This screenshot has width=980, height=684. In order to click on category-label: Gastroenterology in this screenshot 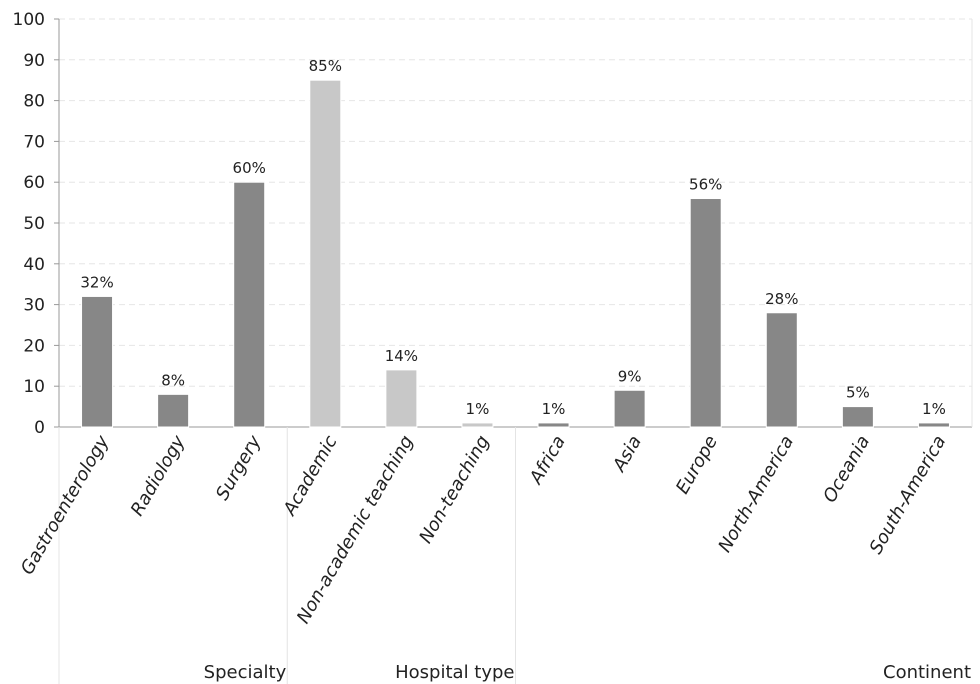, I will do `click(65, 505)`.